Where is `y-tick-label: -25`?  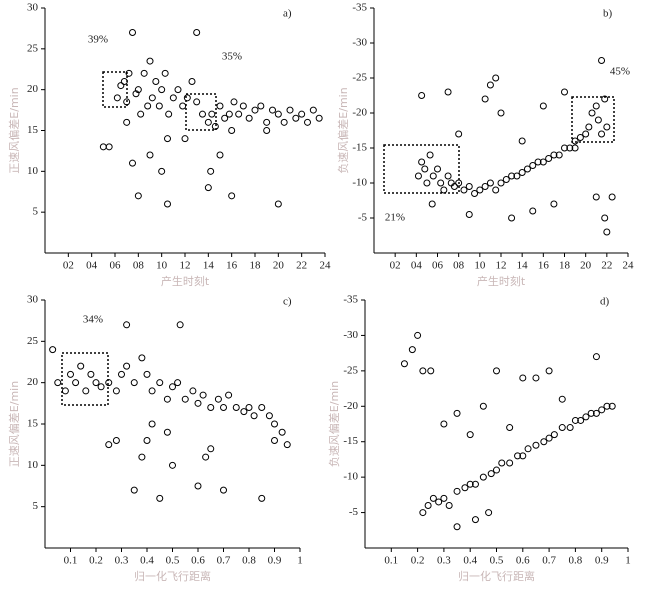 y-tick-label: -25 is located at coordinates (359, 78).